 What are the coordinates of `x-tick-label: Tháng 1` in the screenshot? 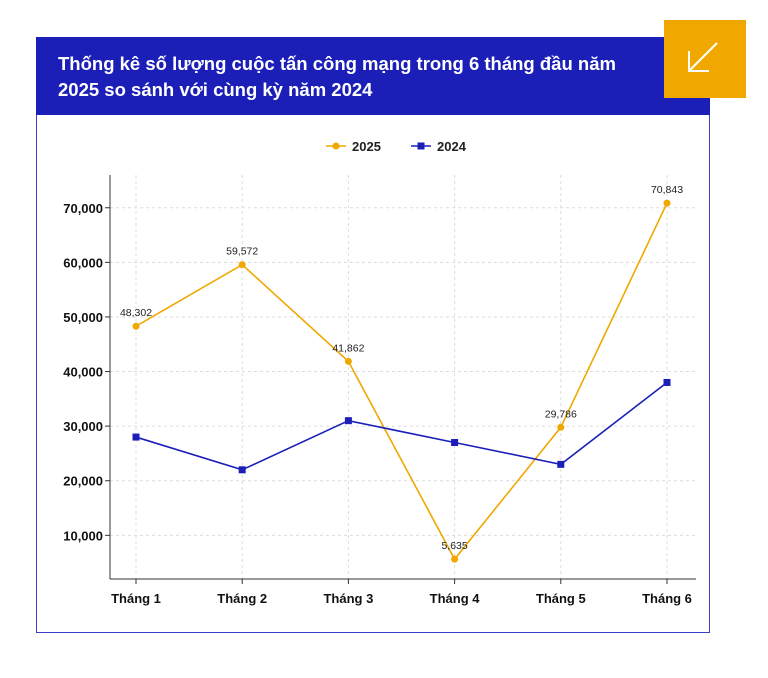 It's located at (136, 598).